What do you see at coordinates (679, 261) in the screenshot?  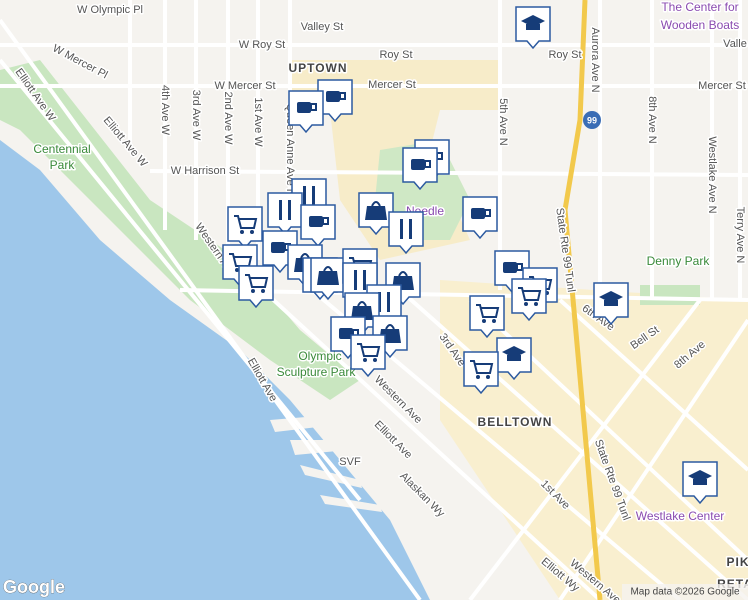 I see `park-label: Denny Park` at bounding box center [679, 261].